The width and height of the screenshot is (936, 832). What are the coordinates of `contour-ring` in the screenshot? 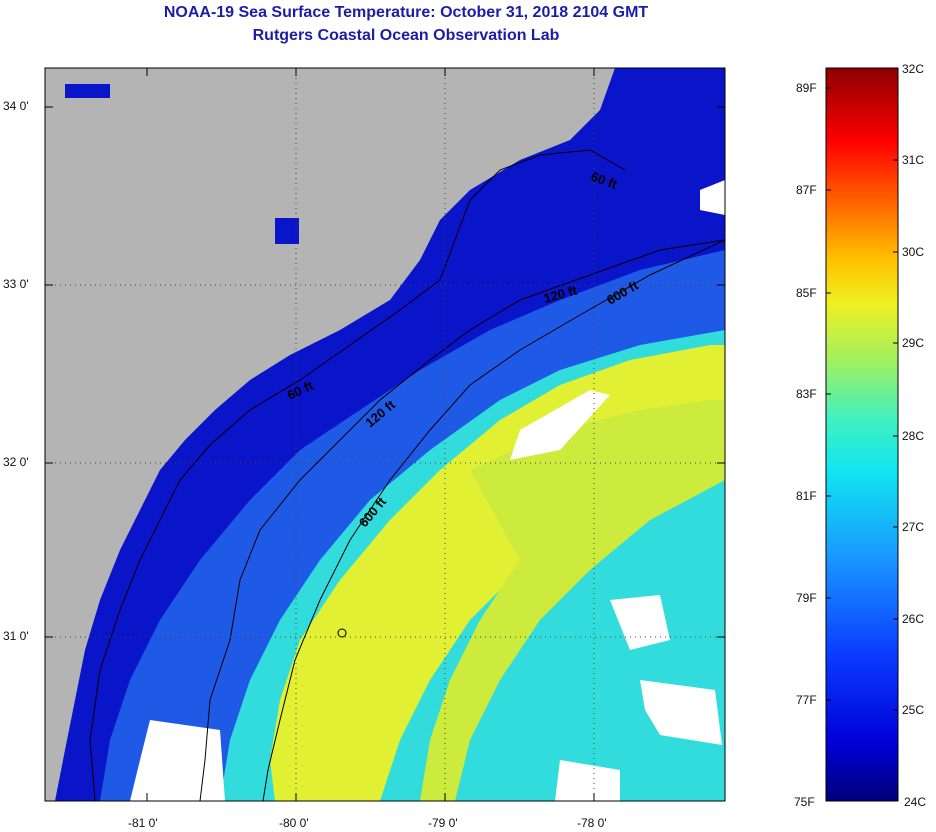 It's located at (342, 633).